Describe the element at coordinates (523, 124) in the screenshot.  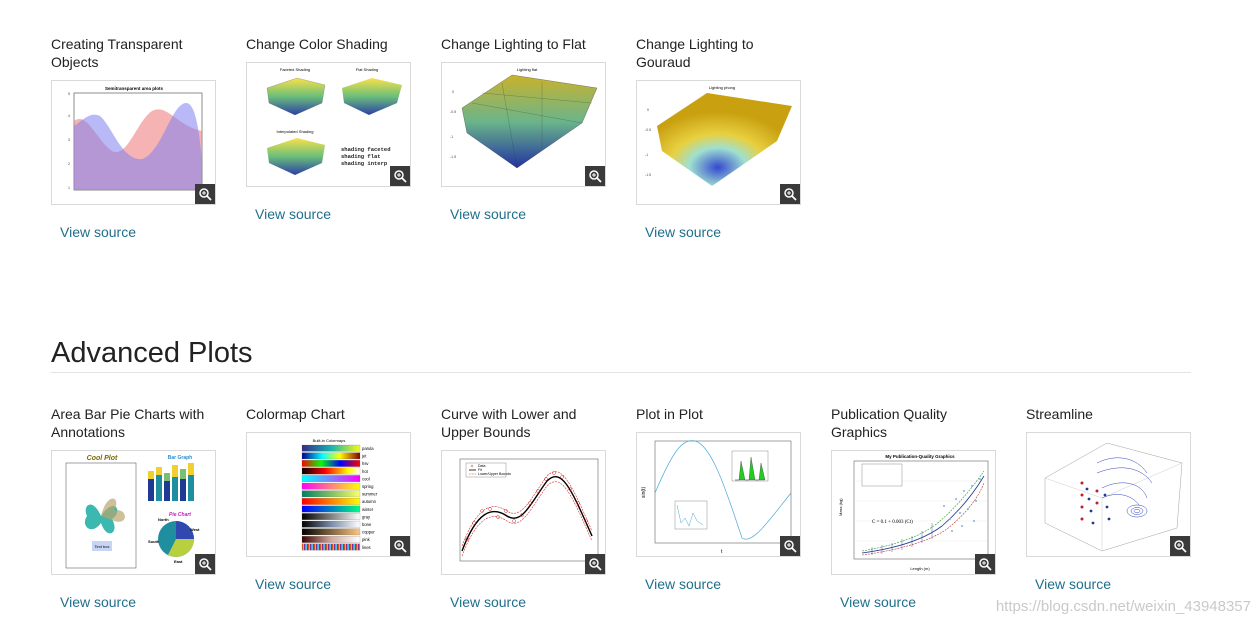
I see `thumbnail-lighting-flat: Lighting flat 0 -0.5 -1 -1.5` at that location.